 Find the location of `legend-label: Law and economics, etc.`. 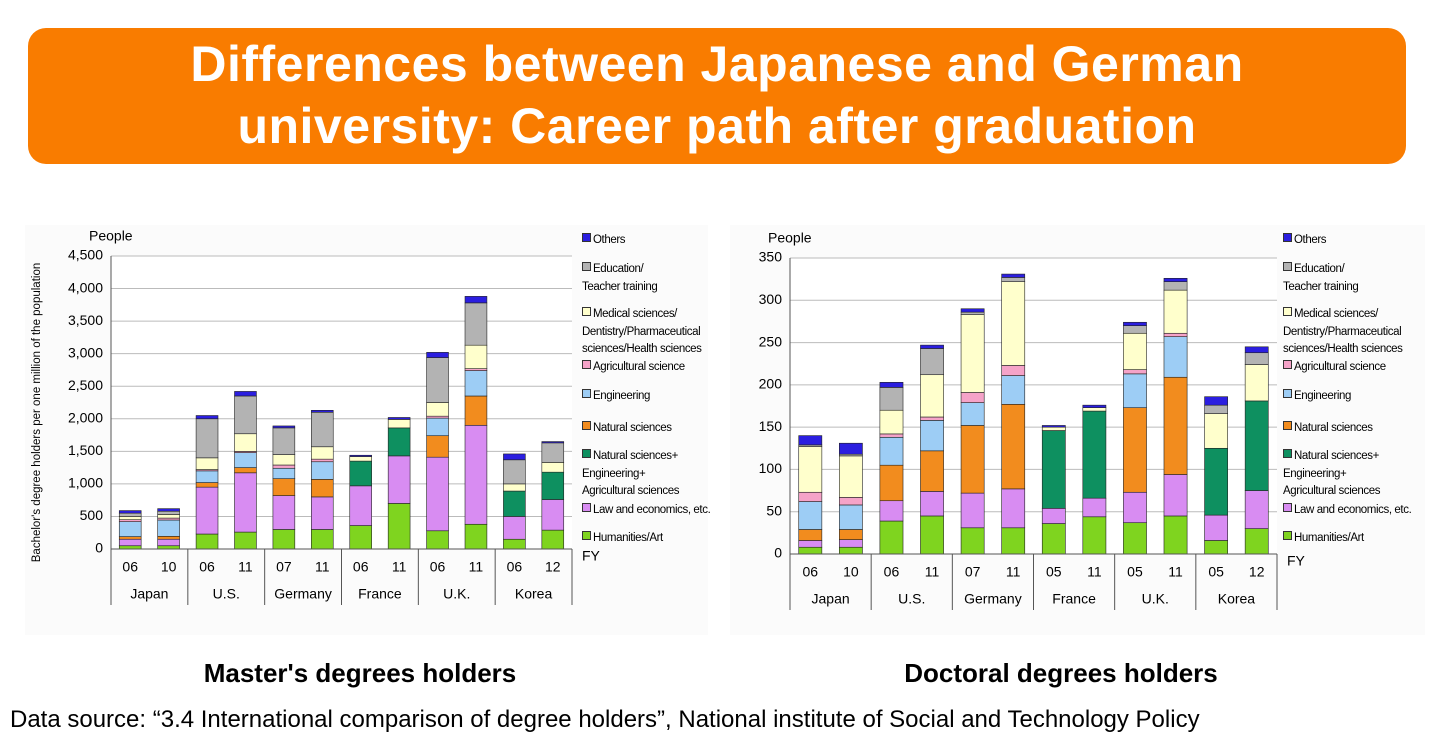

legend-label: Law and economics, etc. is located at coordinates (1353, 510).